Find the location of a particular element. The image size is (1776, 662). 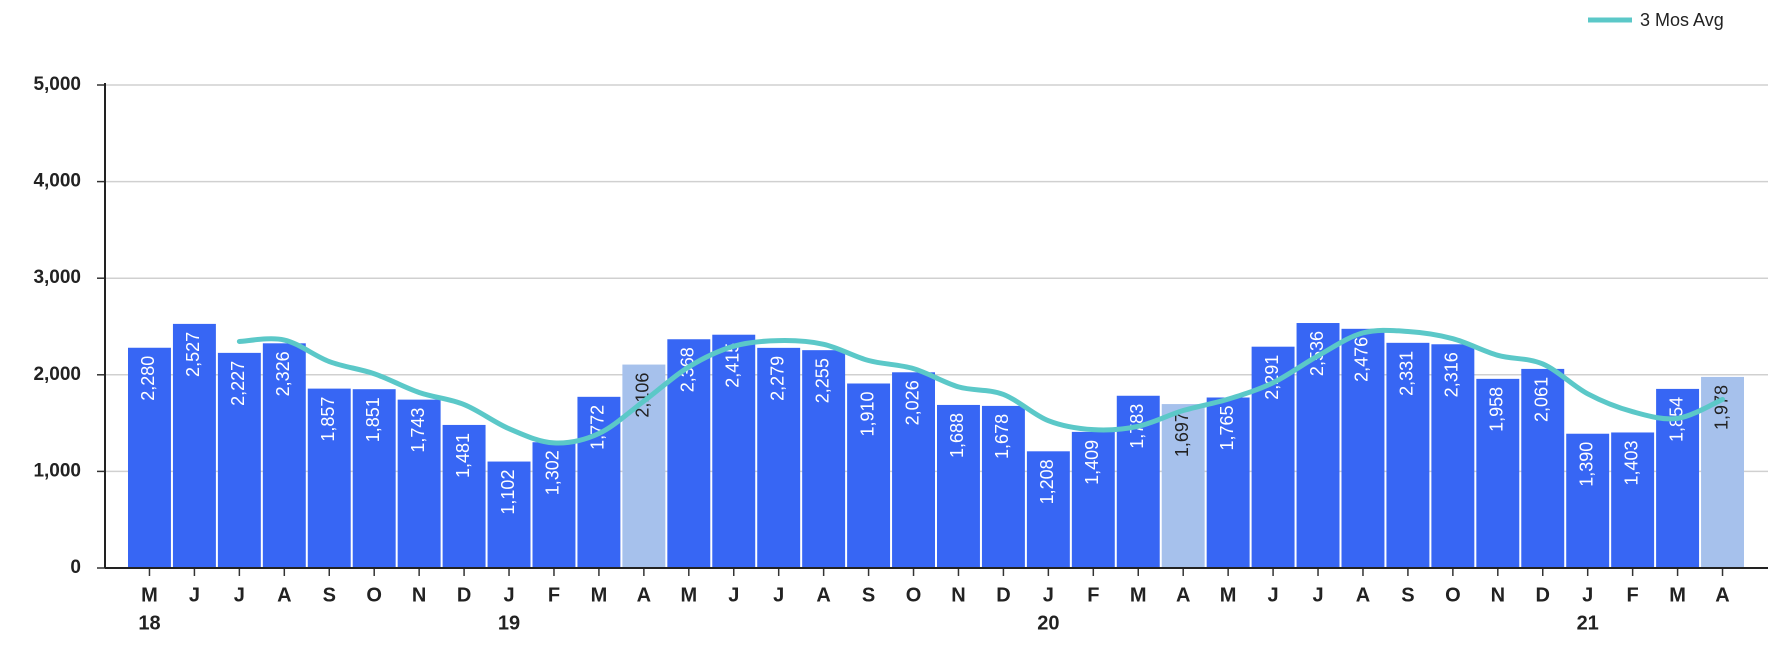

value-label: 2,536 is located at coordinates (1317, 353).